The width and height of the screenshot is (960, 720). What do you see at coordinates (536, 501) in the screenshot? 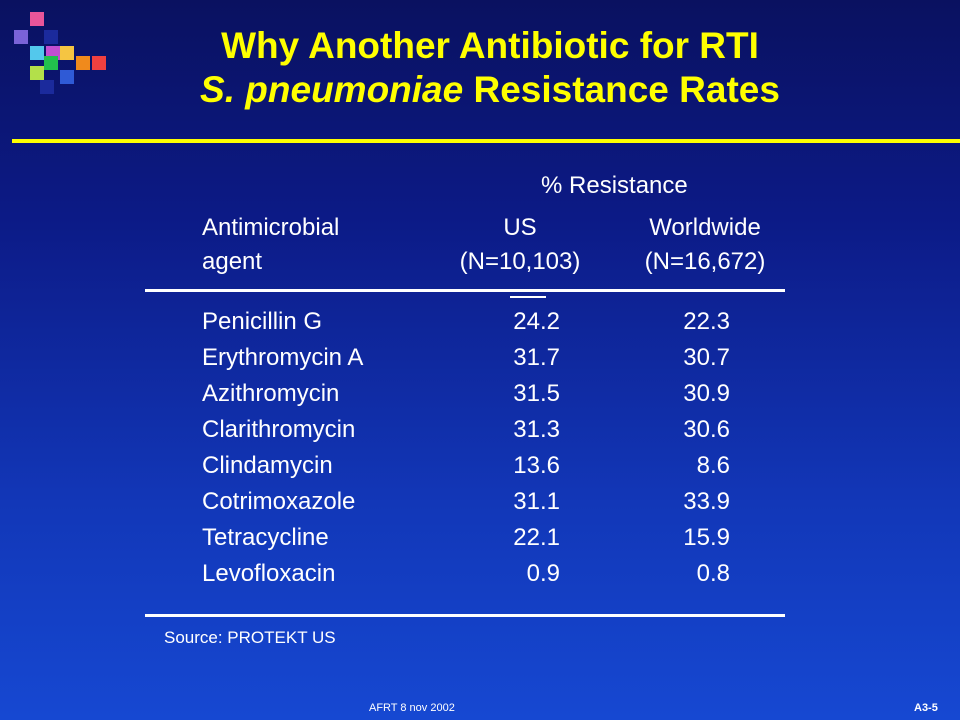
I see `row-us-value: 31.1` at bounding box center [536, 501].